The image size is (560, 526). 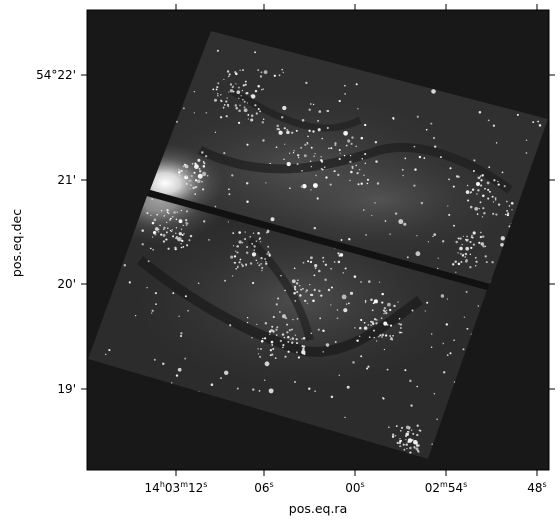 What do you see at coordinates (16, 243) in the screenshot?
I see `y-axis-title: pos.eq.dec` at bounding box center [16, 243].